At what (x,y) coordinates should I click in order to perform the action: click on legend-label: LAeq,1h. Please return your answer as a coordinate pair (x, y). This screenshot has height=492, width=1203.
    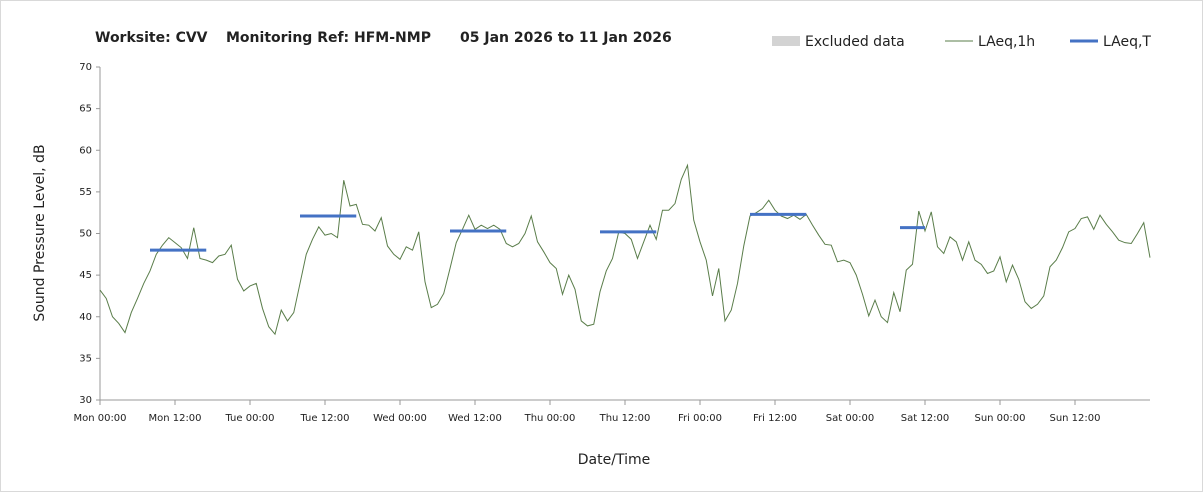
    Looking at the image, I should click on (1006, 42).